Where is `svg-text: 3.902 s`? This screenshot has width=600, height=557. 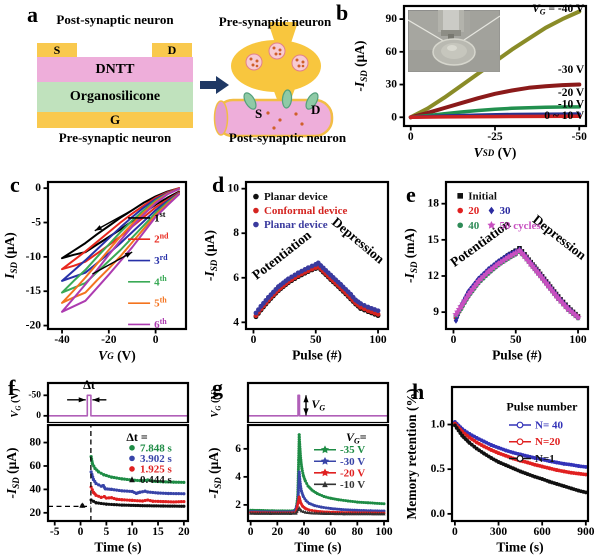 svg-text: 3.902 s is located at coordinates (156, 459).